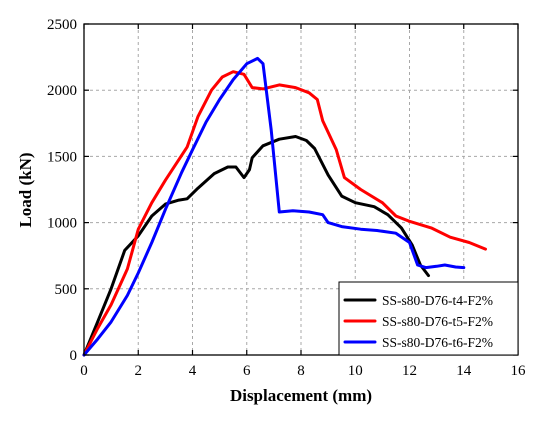 The width and height of the screenshot is (550, 421). Describe the element at coordinates (62, 91) in the screenshot. I see `y-tick-label: 2000` at that location.